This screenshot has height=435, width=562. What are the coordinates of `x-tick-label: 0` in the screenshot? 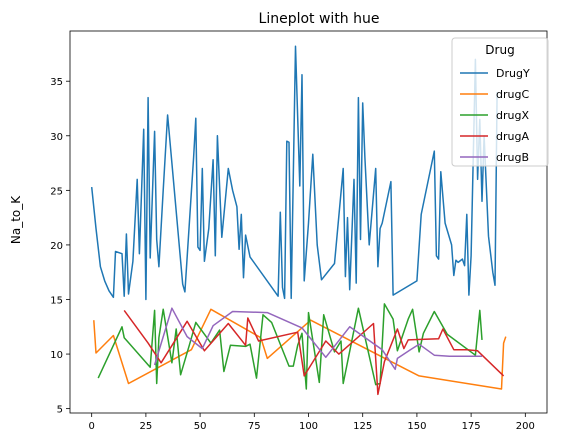 It's located at (91, 426).